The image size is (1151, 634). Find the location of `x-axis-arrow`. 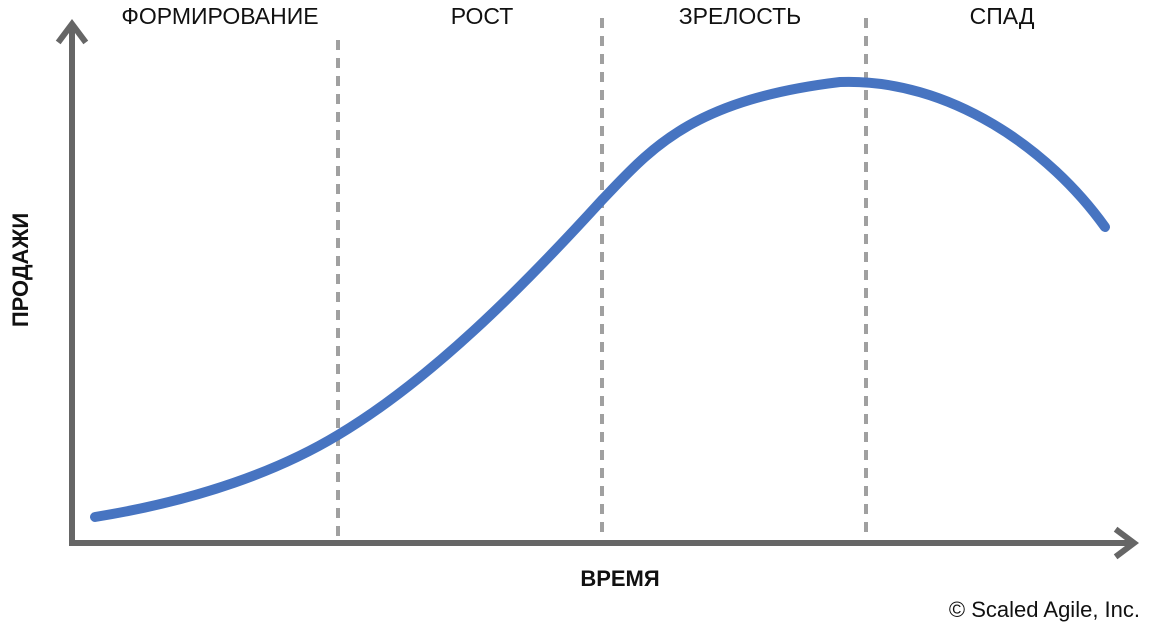

x-axis-arrow is located at coordinates (1126, 543).